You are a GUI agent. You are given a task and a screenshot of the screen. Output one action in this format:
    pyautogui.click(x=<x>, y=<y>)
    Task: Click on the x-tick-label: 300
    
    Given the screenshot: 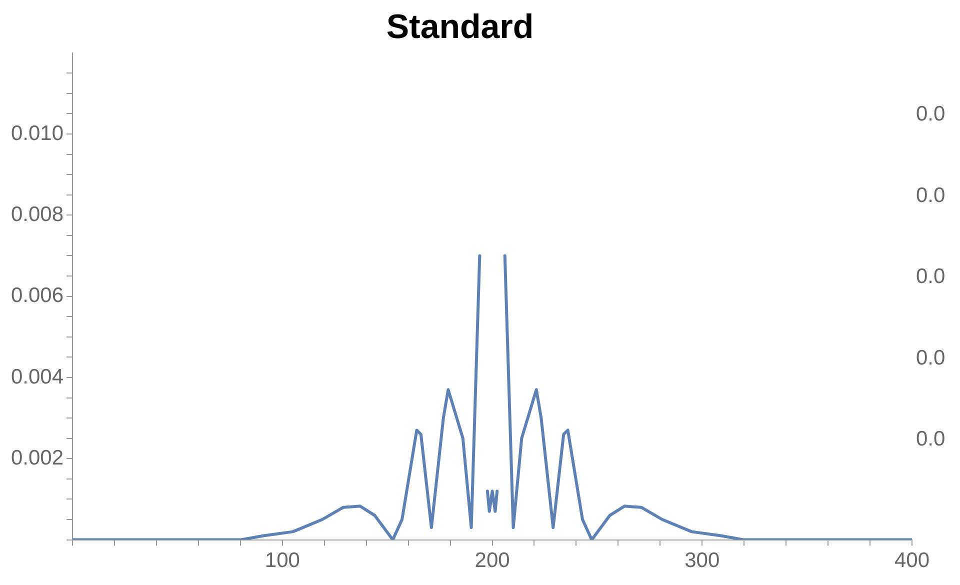 What is the action you would take?
    pyautogui.click(x=702, y=560)
    